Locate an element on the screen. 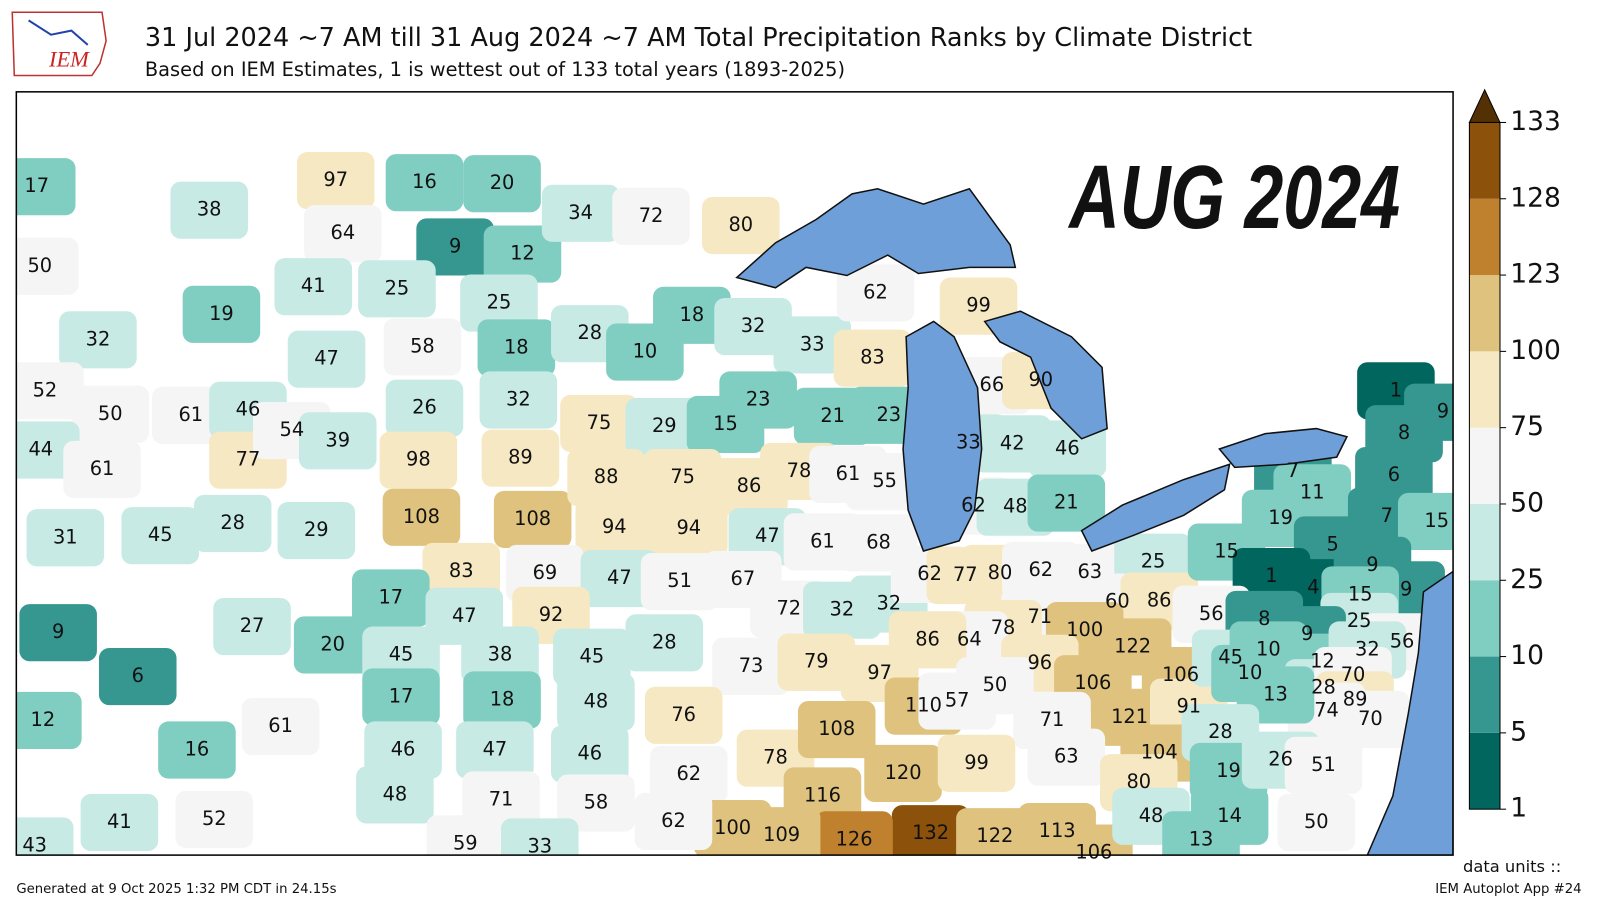  lake-superior is located at coordinates (876, 238).